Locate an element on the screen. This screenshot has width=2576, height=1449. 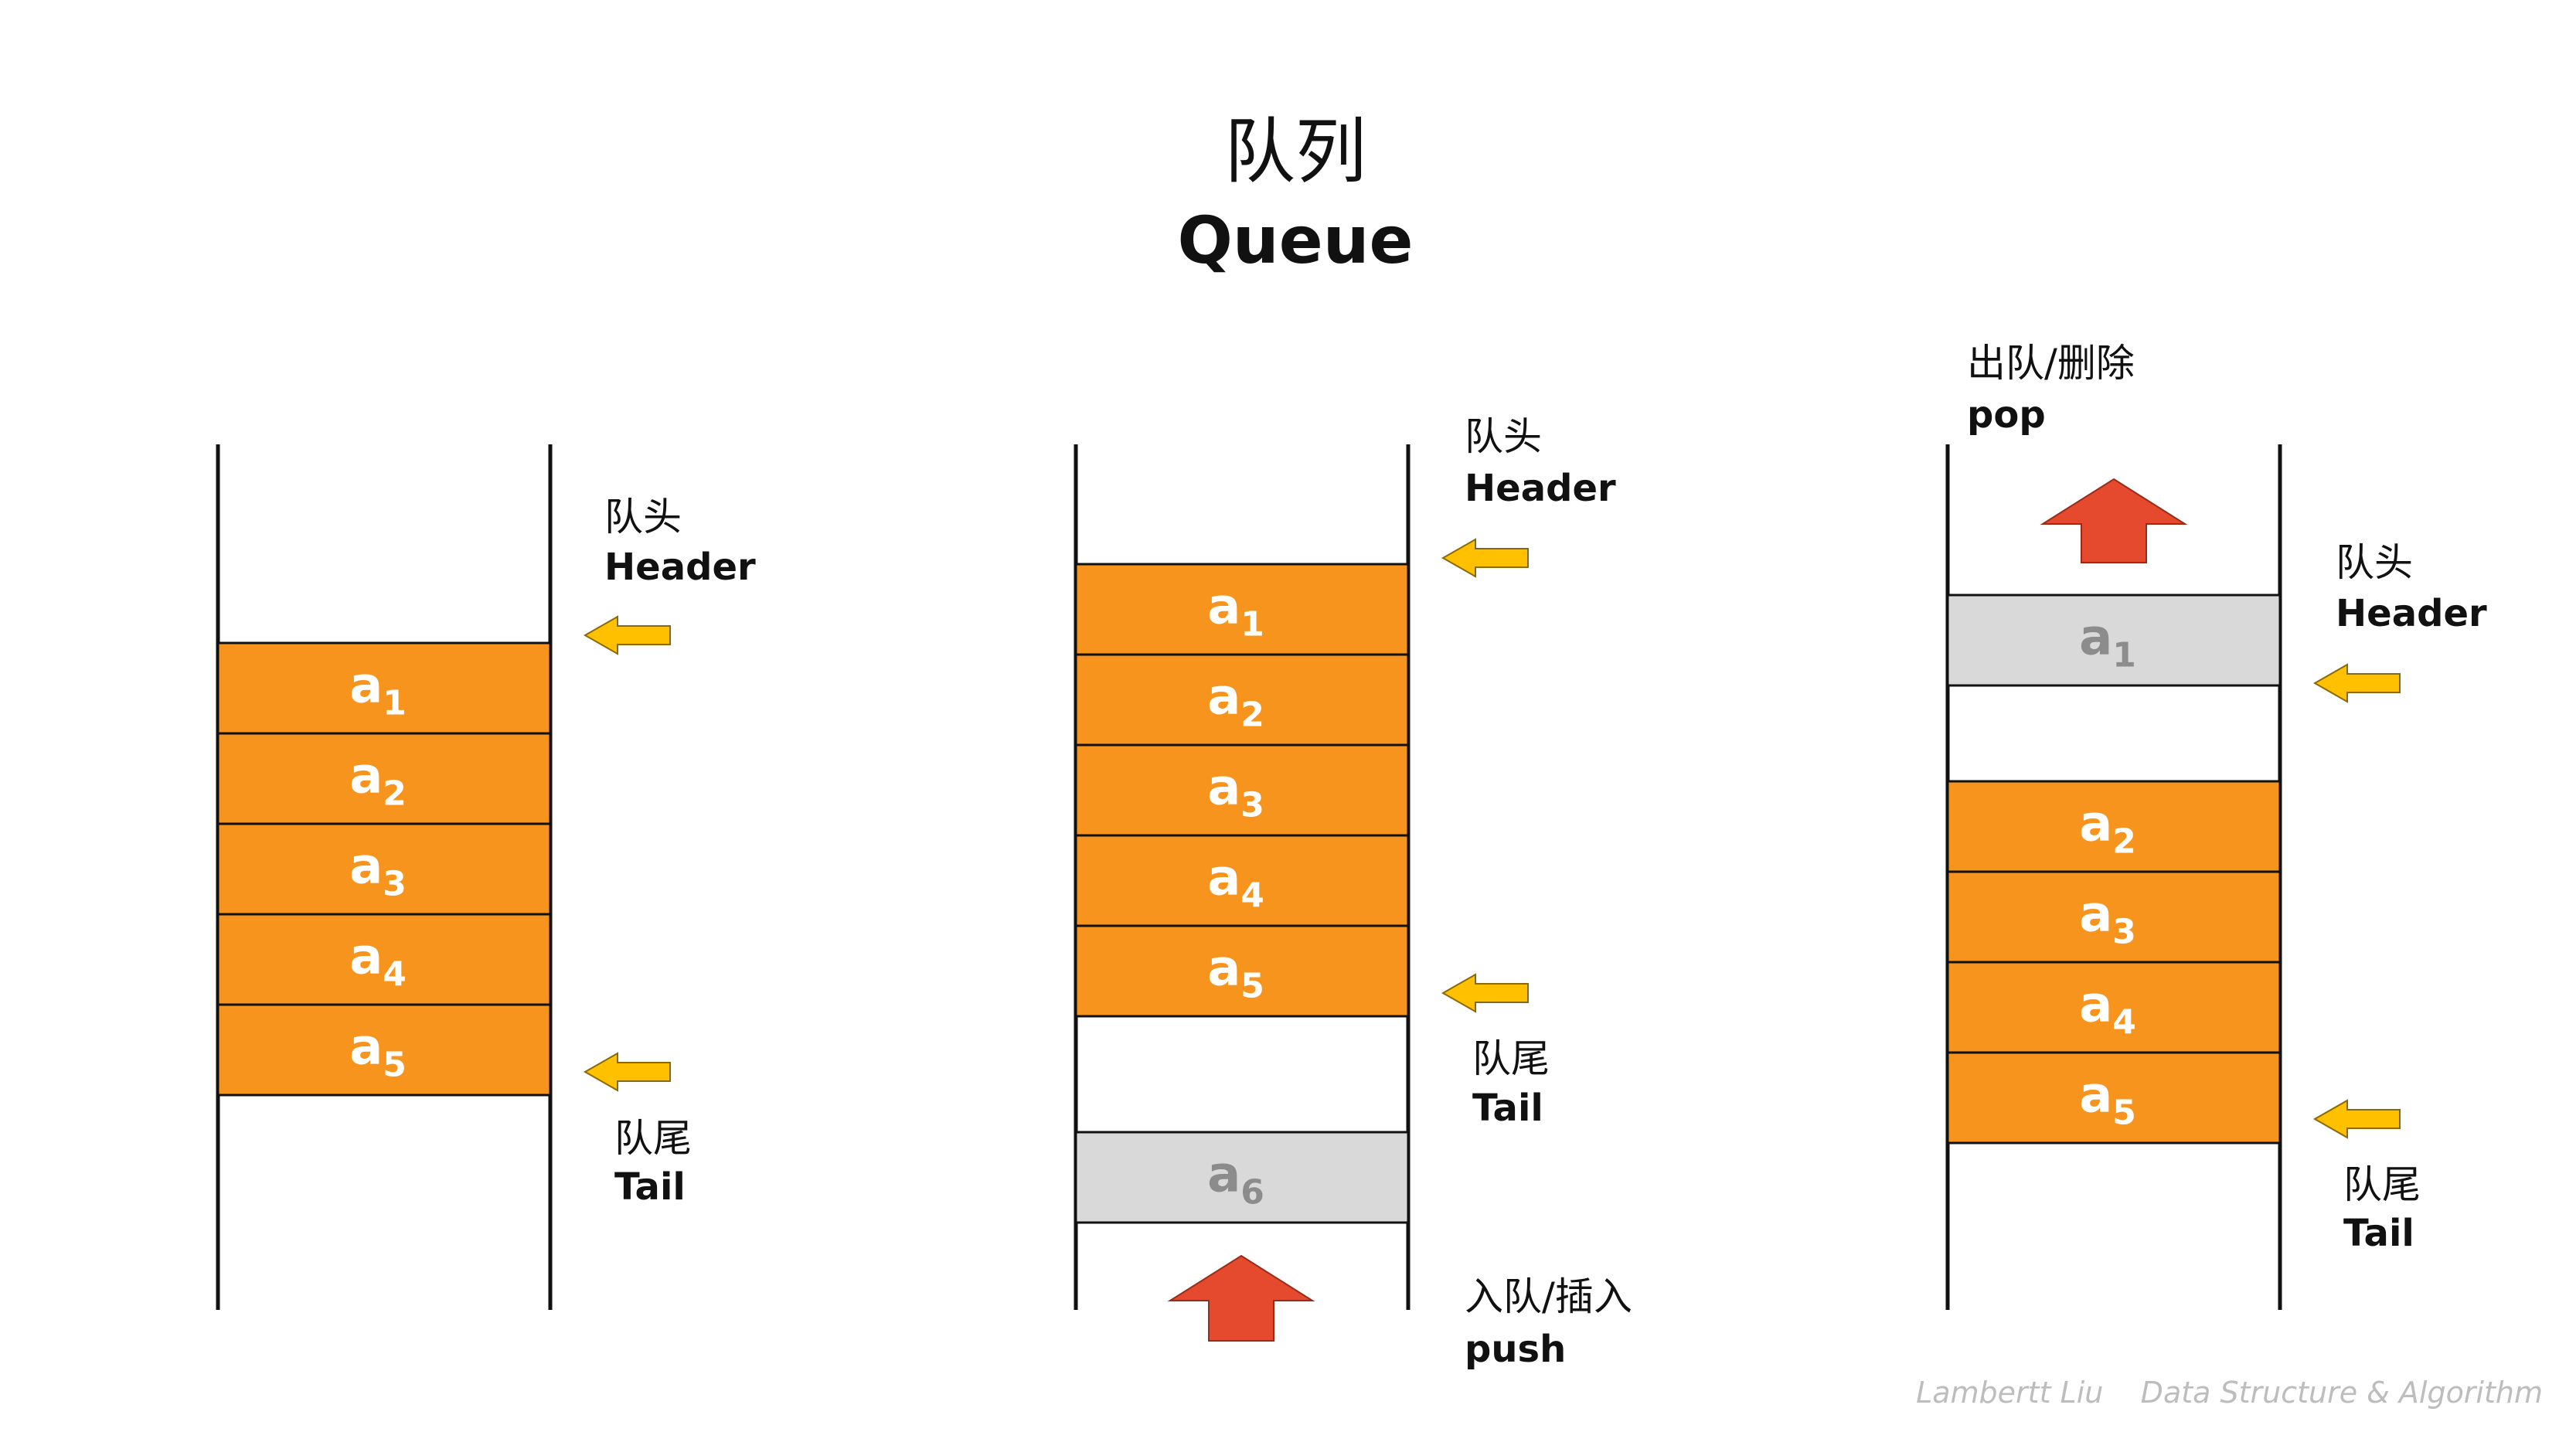
title-english: Queue is located at coordinates (1296, 240).